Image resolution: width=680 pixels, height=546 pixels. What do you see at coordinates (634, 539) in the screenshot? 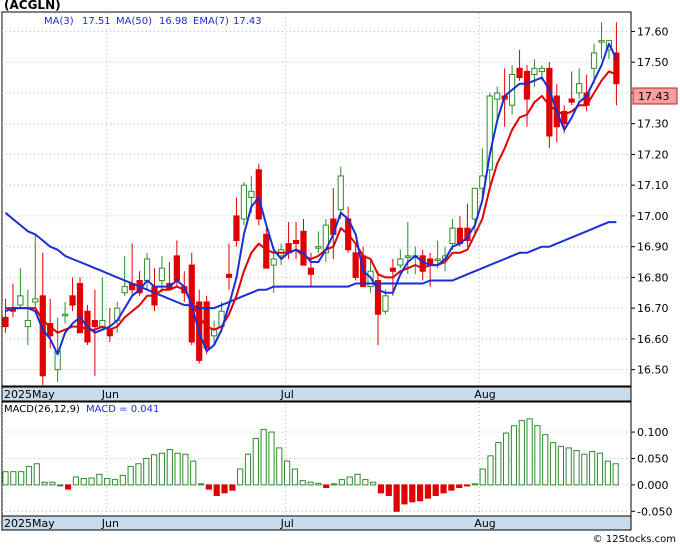
I see `watermark: © 12Stocks.com` at bounding box center [634, 539].